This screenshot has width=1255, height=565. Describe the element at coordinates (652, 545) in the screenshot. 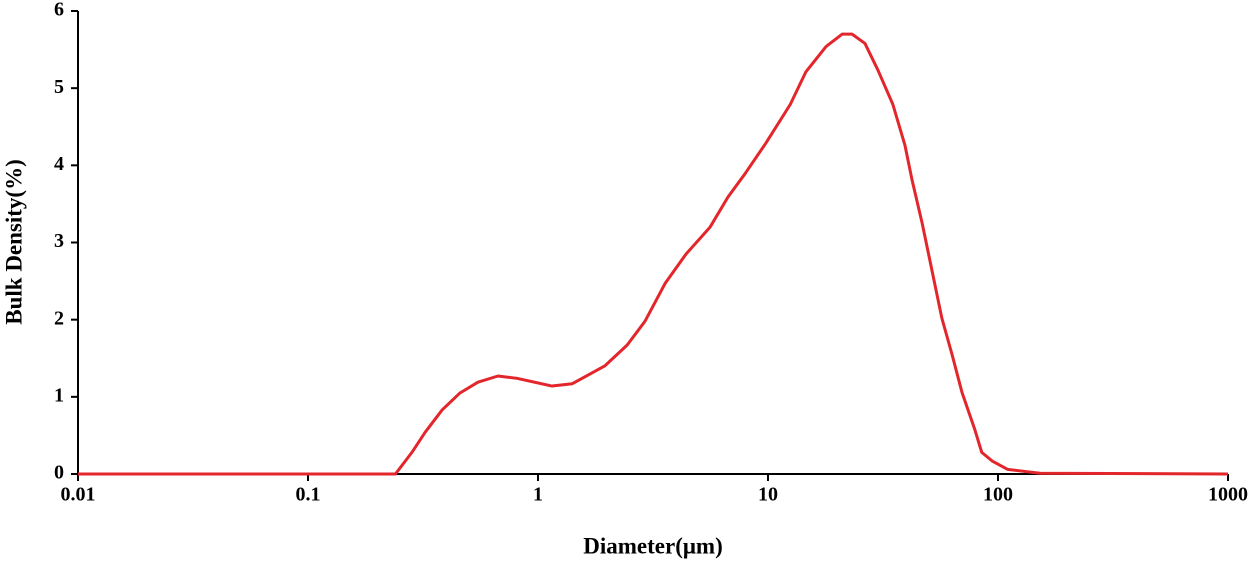

I see `x-axis-title: Diameter(μm)` at that location.